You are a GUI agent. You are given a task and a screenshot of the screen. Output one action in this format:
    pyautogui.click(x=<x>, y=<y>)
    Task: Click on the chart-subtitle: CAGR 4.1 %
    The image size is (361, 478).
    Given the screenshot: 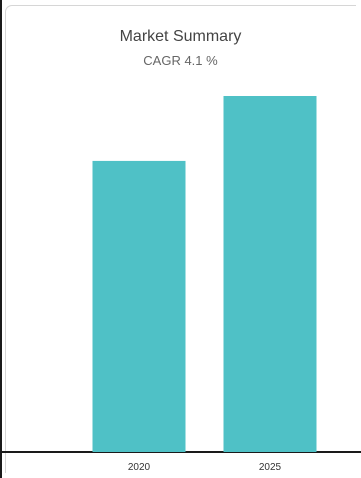 What is the action you would take?
    pyautogui.click(x=180, y=60)
    